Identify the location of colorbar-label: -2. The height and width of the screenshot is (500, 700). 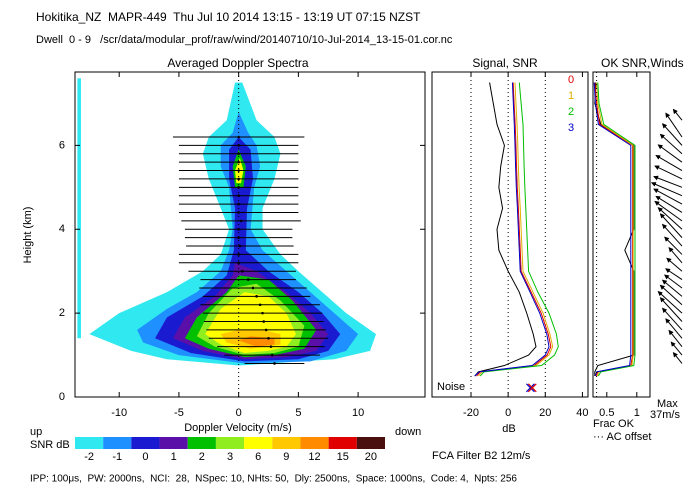
(89, 457).